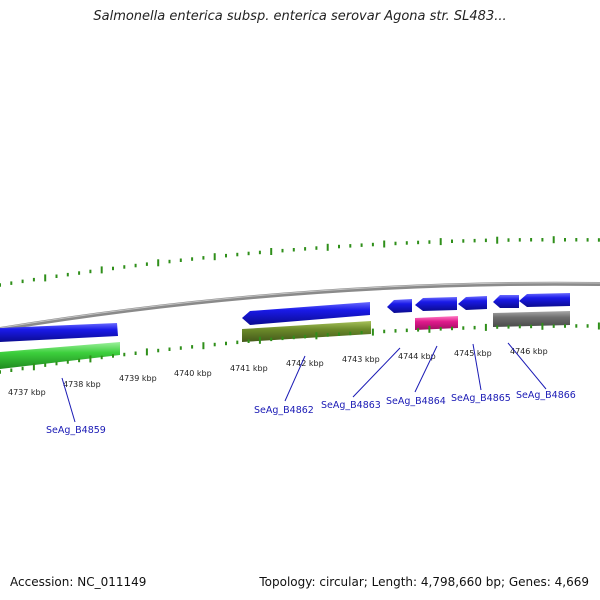  Describe the element at coordinates (306, 313) in the screenshot. I see `gene-arrow-SeAg_B4862` at that location.